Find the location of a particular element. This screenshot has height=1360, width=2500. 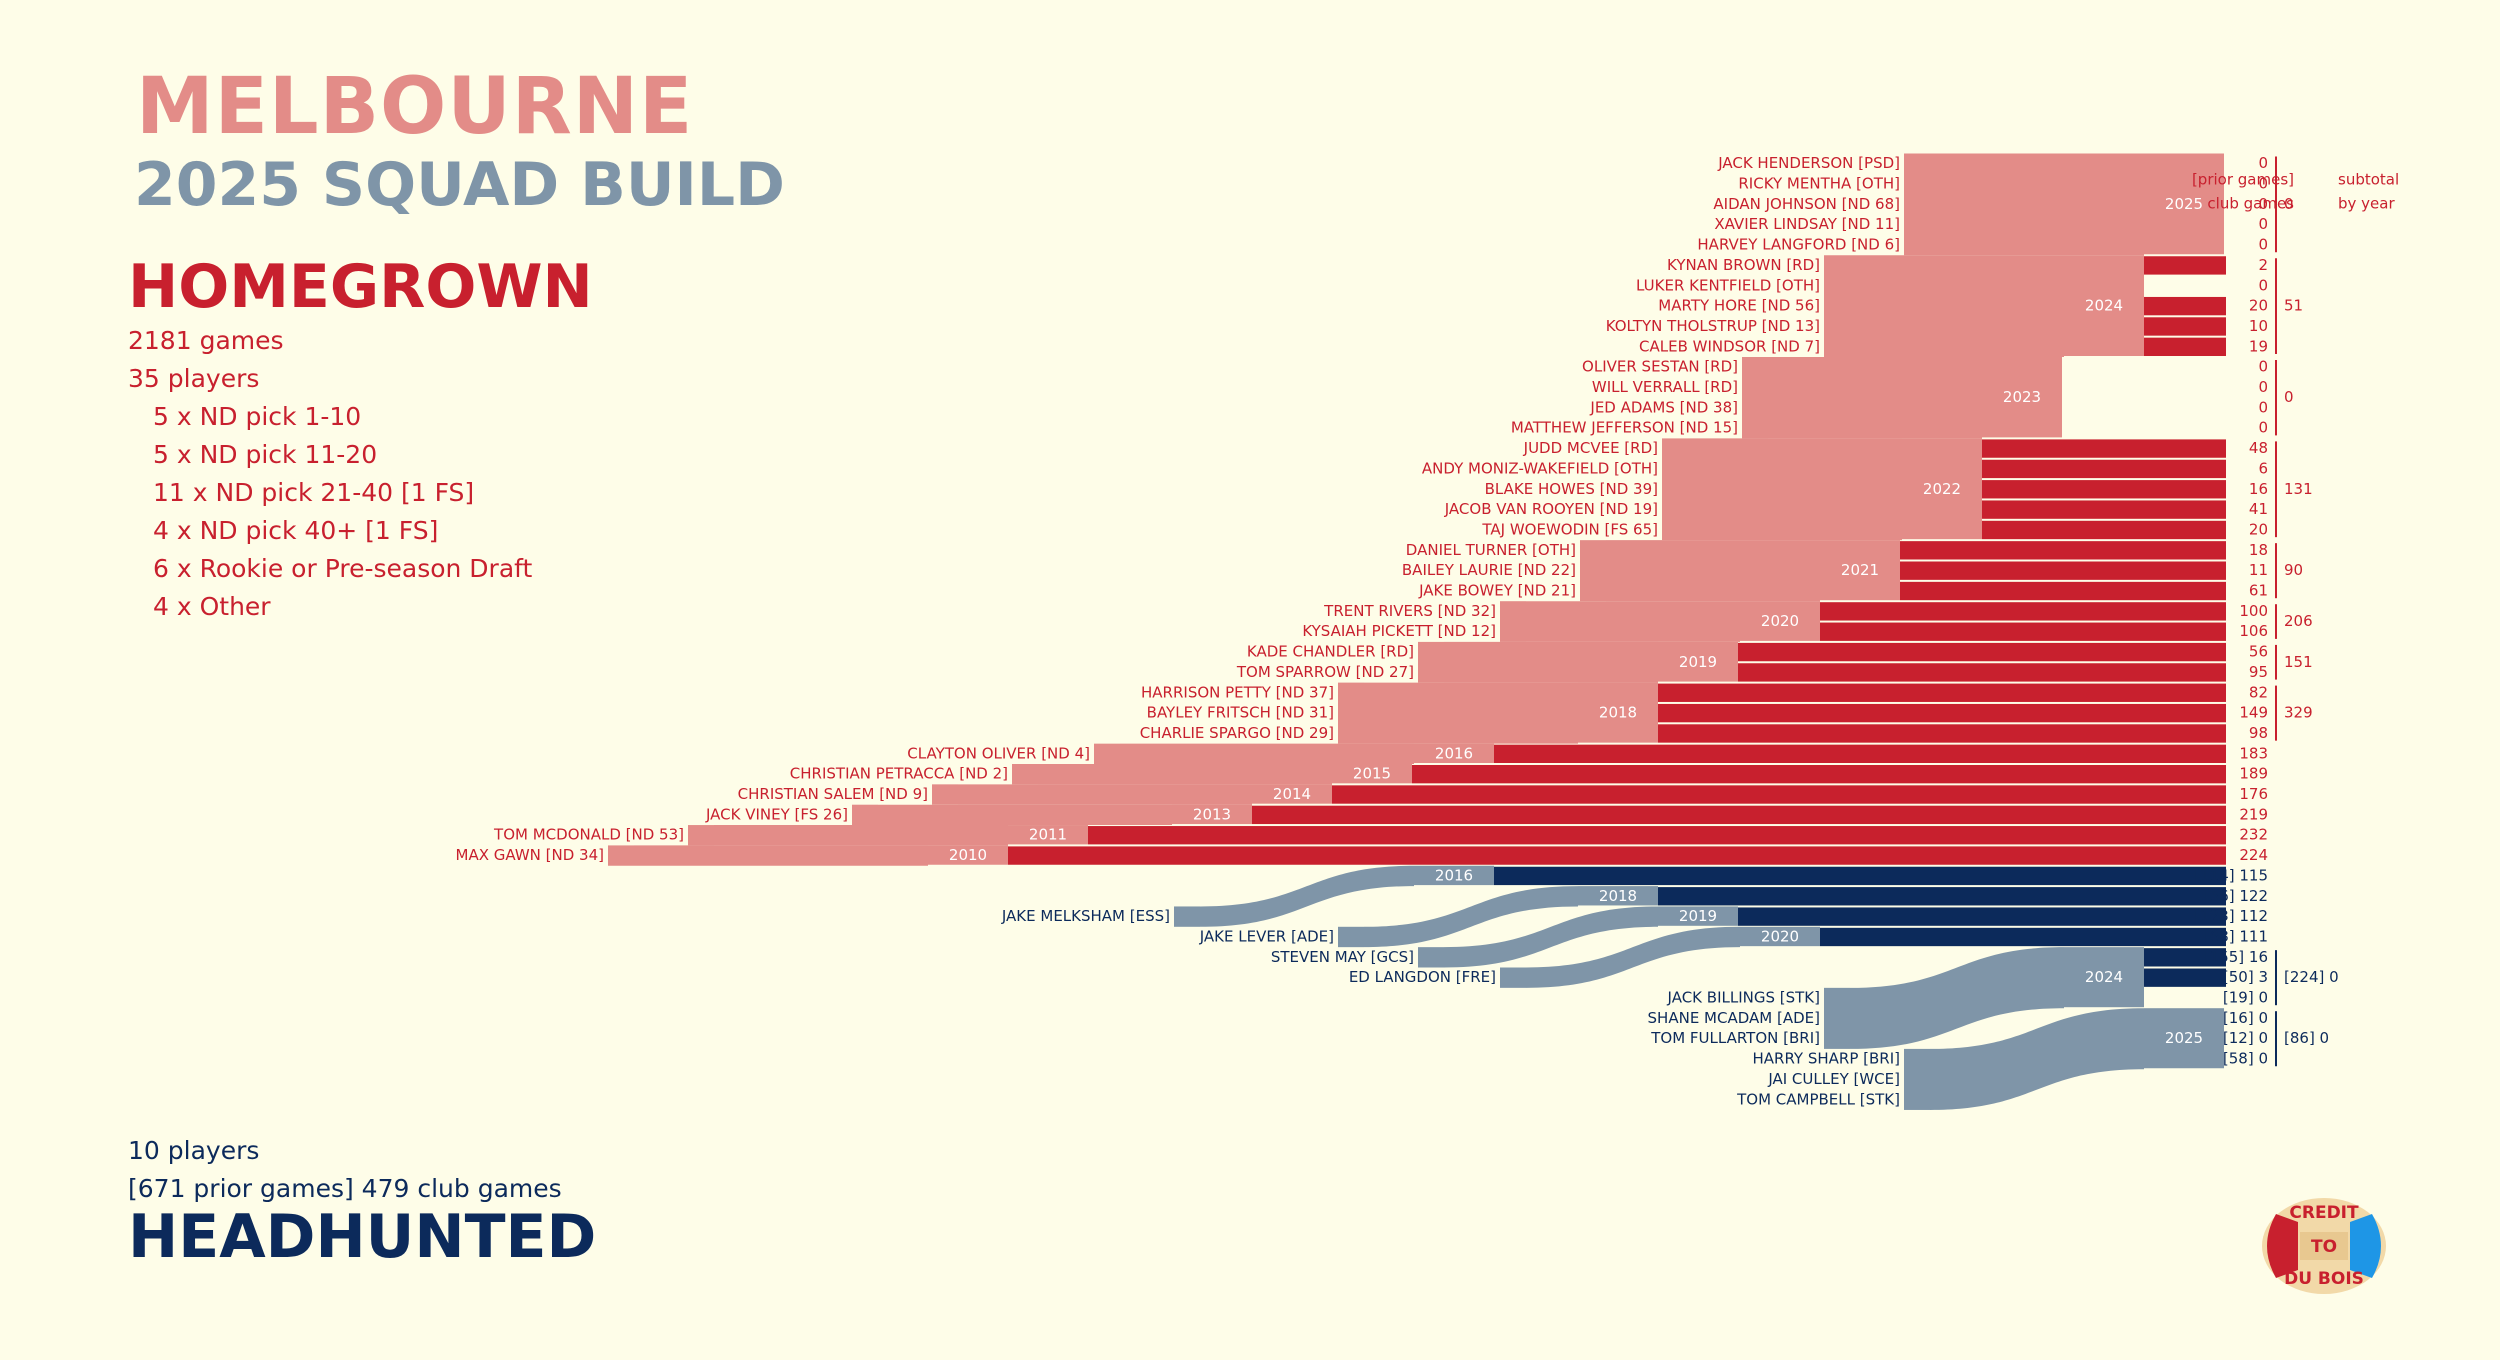

club-games-value: 95 is located at coordinates (2258, 672).